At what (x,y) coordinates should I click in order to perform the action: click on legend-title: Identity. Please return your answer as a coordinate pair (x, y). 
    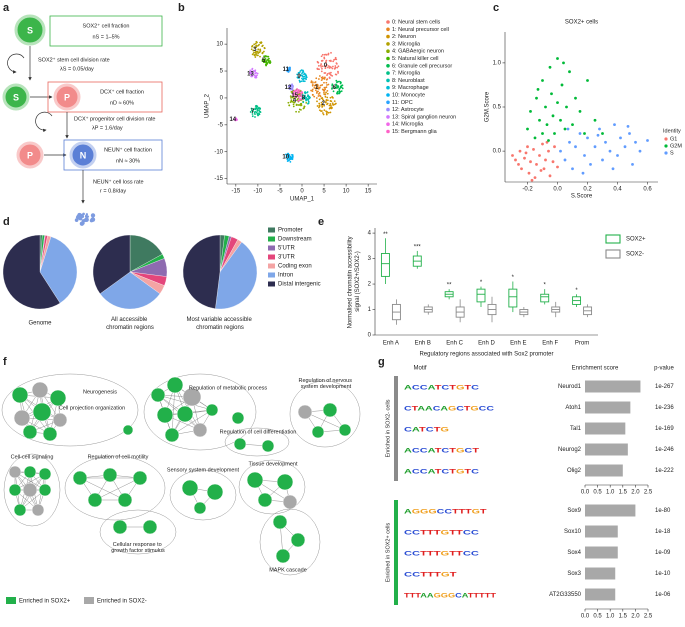
    Looking at the image, I should click on (672, 131).